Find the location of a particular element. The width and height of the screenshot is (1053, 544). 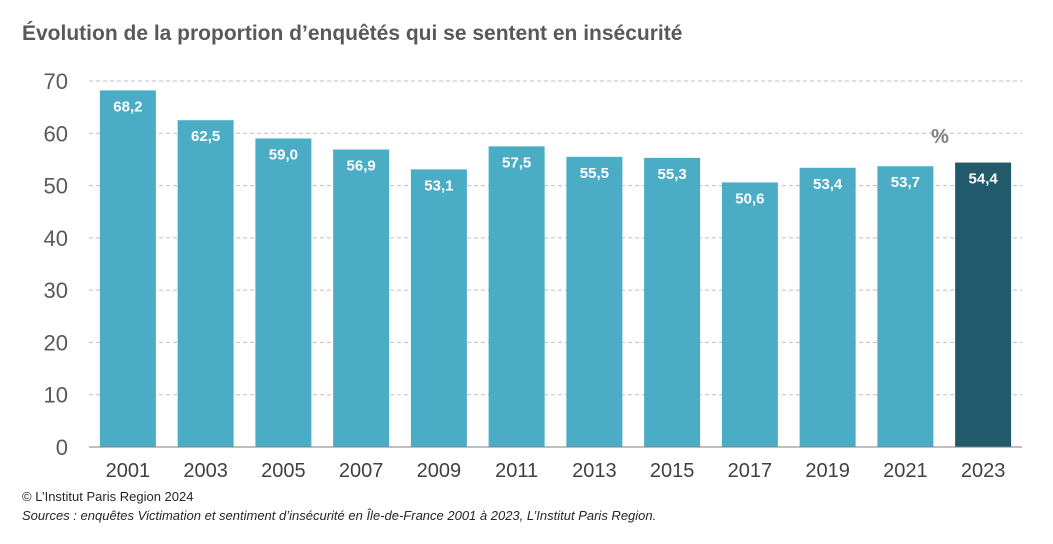

y-tick-label: 20 is located at coordinates (56, 342).